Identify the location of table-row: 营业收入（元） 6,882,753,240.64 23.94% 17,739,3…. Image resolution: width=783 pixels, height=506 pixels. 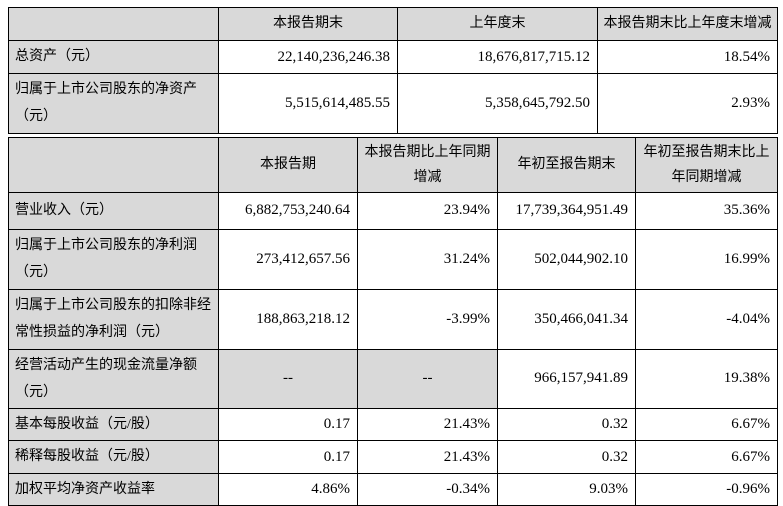
(393, 210).